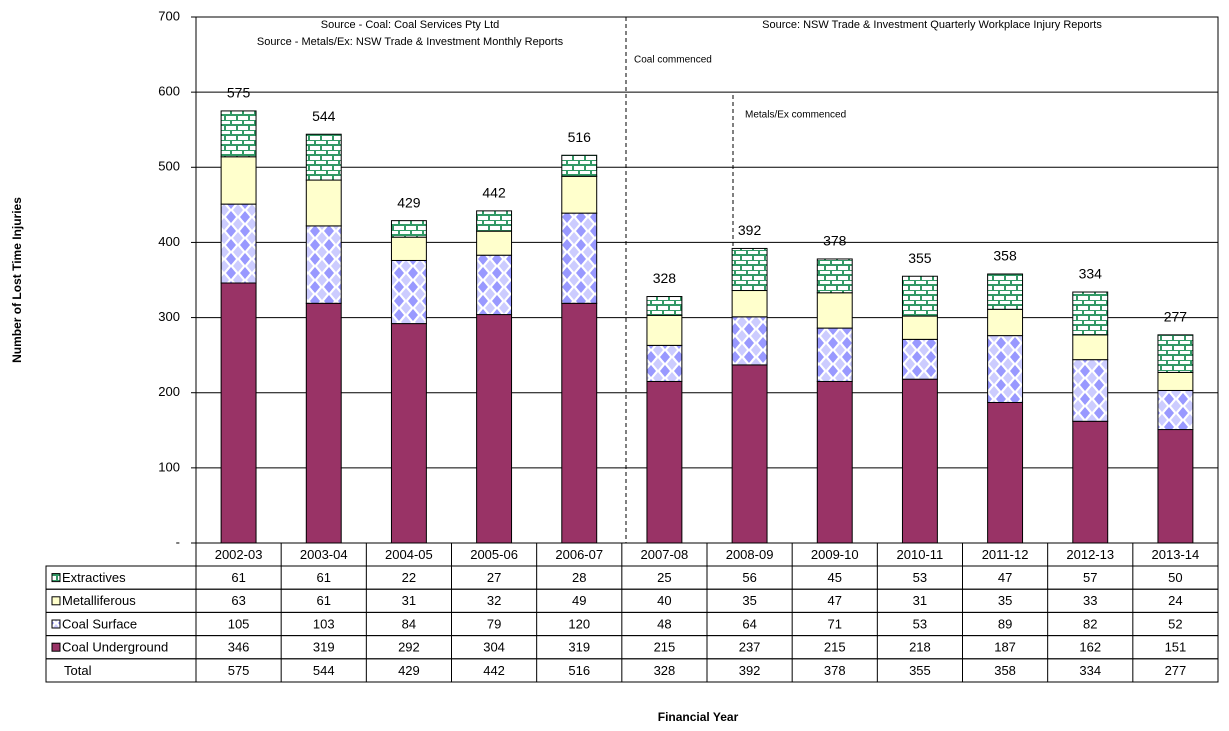 This screenshot has height=731, width=1229. I want to click on table-cell: 49, so click(579, 600).